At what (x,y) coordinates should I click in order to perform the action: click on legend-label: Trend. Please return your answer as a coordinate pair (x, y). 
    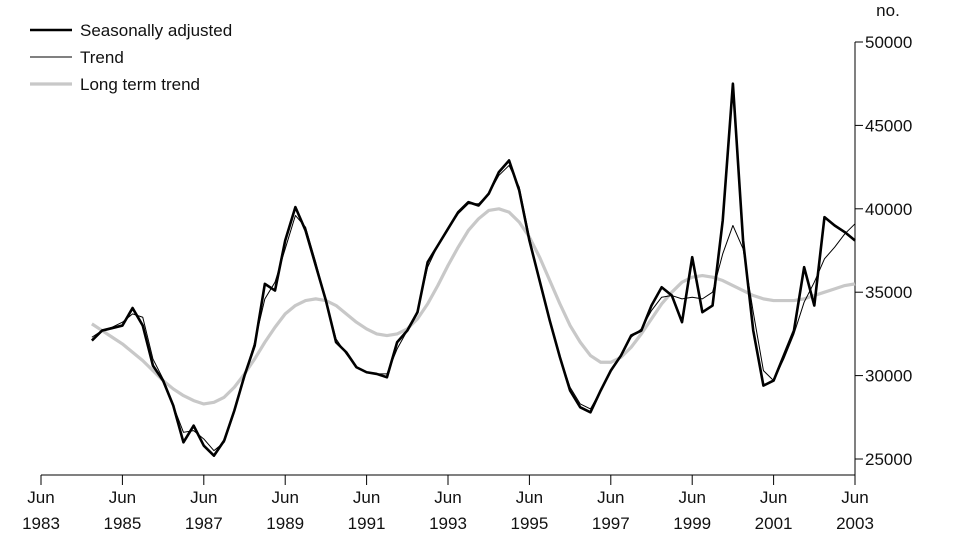
    Looking at the image, I should click on (102, 57).